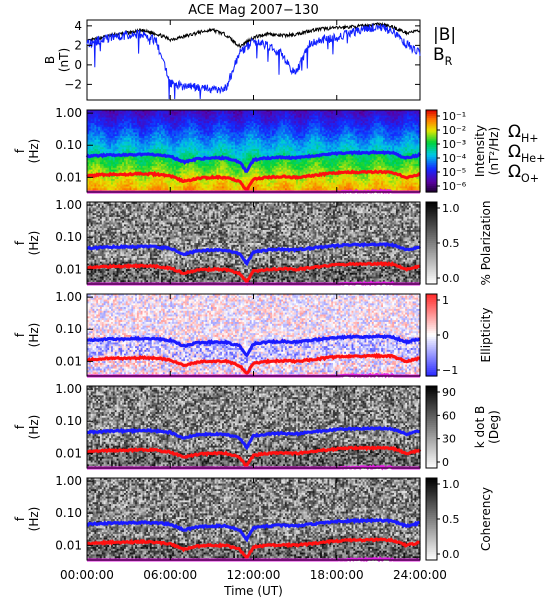  I want to click on y-tick-label: 4, so click(78, 26).